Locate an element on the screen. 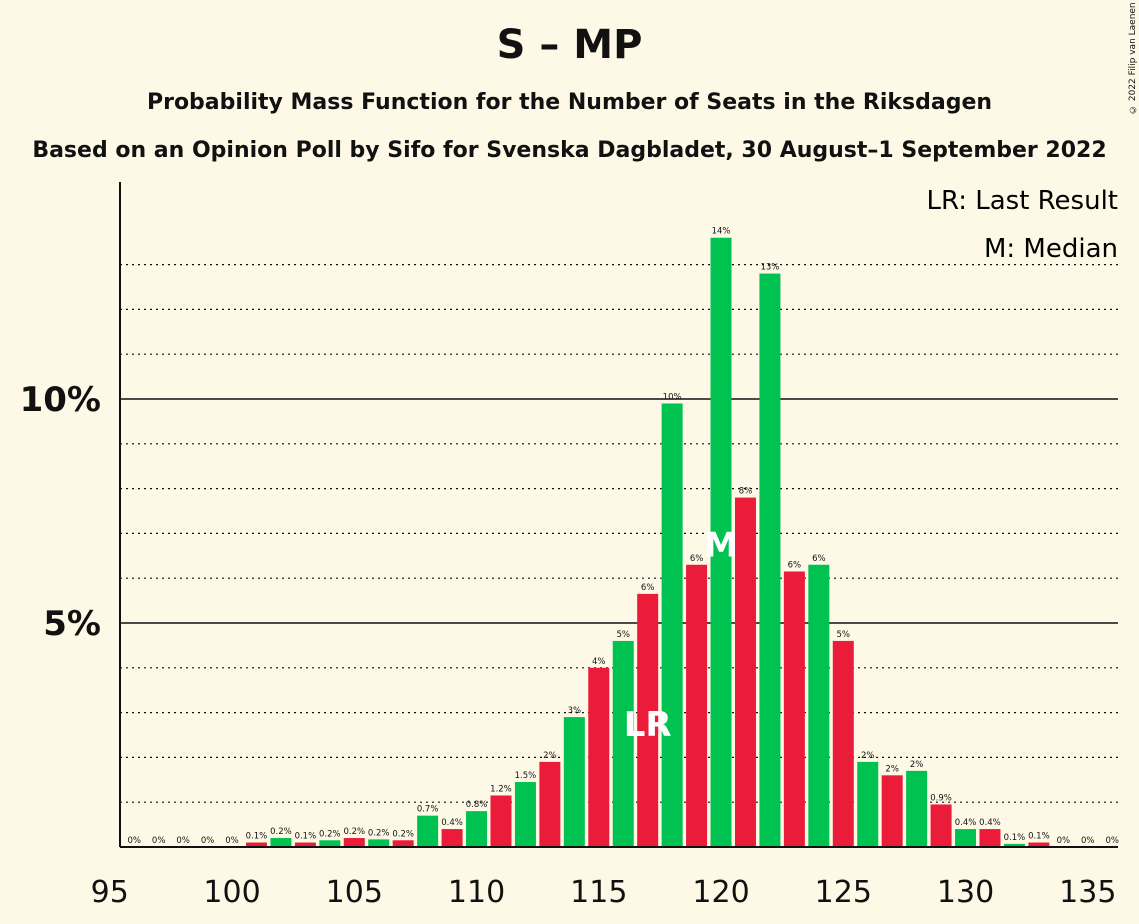 Image resolution: width=1139 pixels, height=924 pixels. x-tick-130: 130 is located at coordinates (965, 892).